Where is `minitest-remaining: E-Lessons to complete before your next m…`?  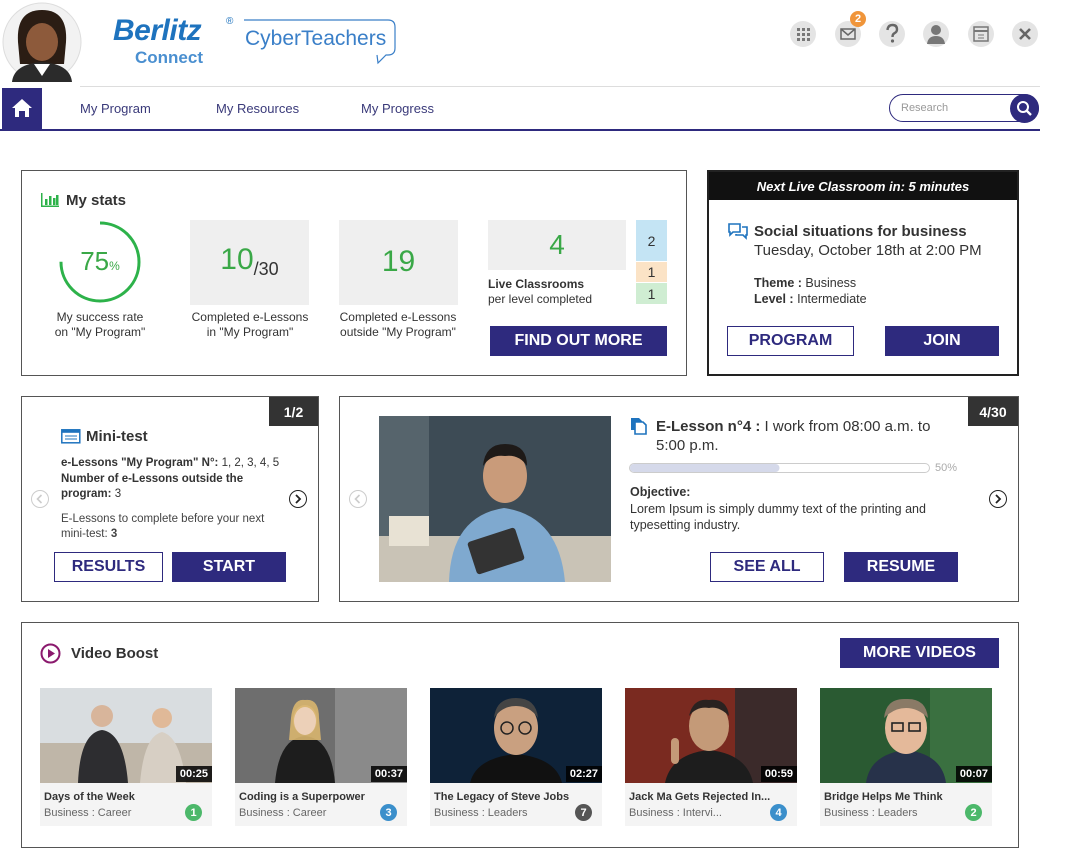
minitest-remaining: E-Lessons to complete before your next m… is located at coordinates (173, 527).